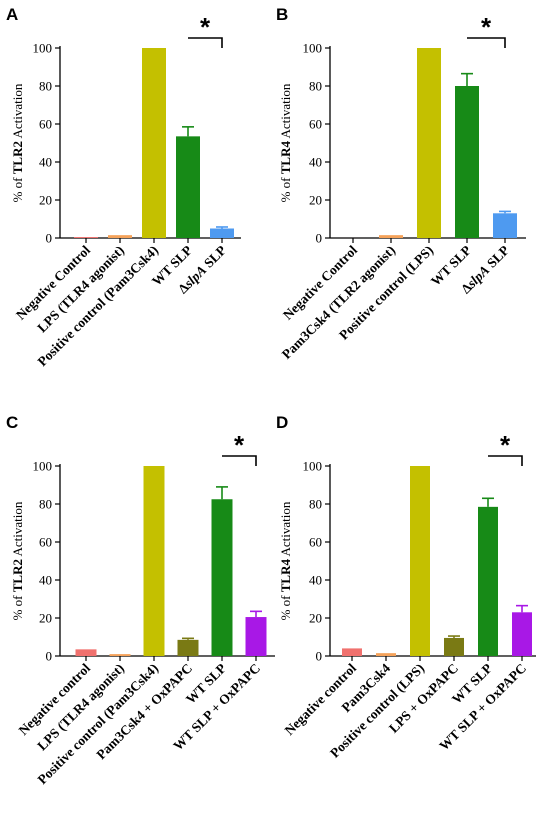 This screenshot has height=814, width=536. What do you see at coordinates (282, 422) in the screenshot?
I see `panel-letter: D` at bounding box center [282, 422].